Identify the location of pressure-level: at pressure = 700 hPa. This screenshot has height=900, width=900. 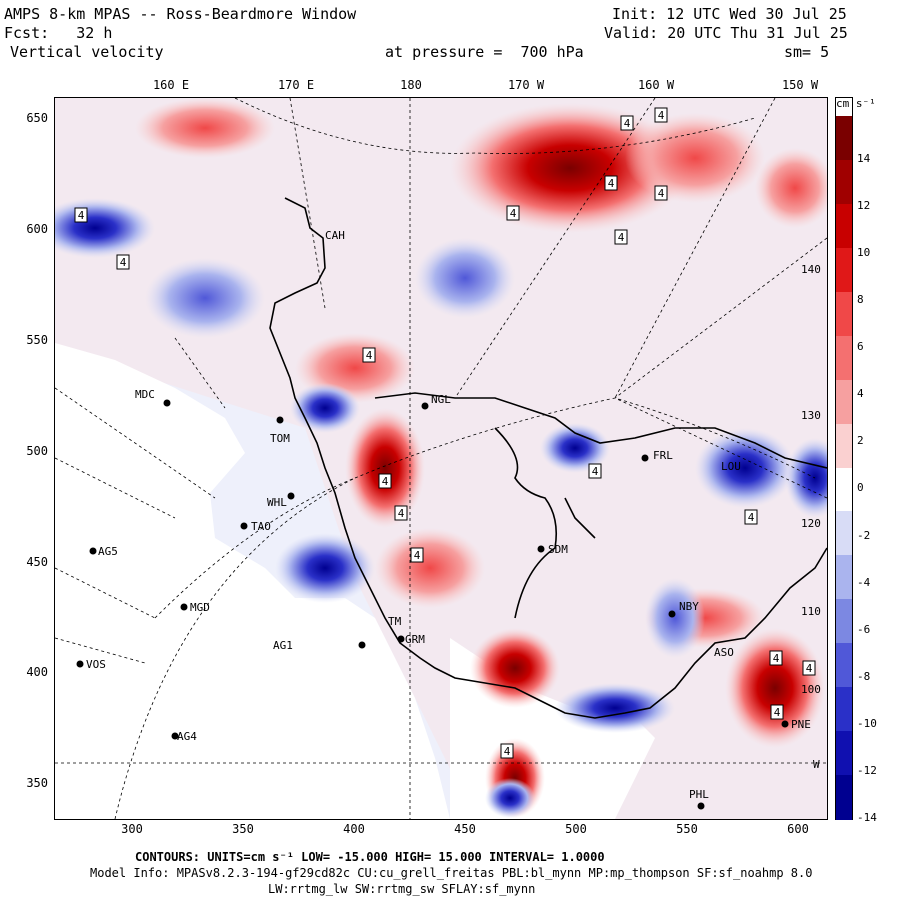
(484, 52).